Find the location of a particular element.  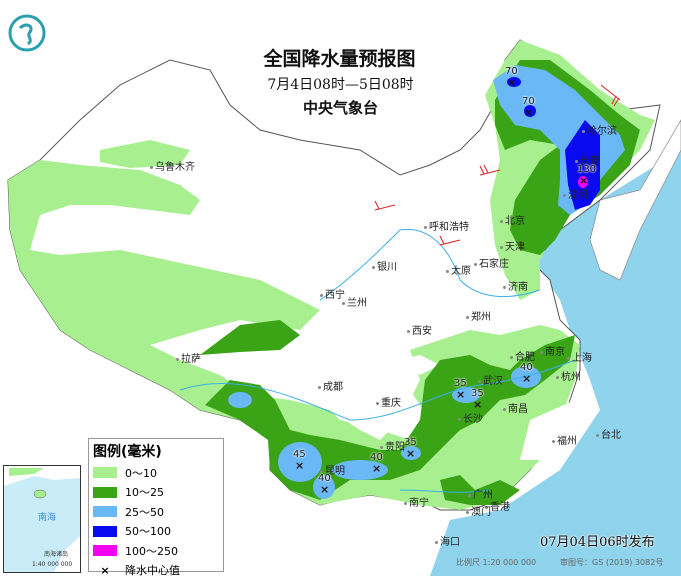

city-label: 南宁 is located at coordinates (416, 501).